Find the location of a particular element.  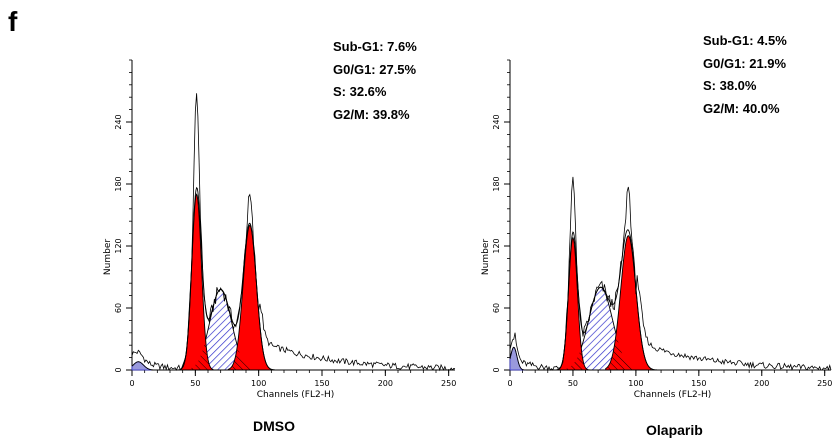

dmso-s-stat: S: 32.6% is located at coordinates (360, 91).